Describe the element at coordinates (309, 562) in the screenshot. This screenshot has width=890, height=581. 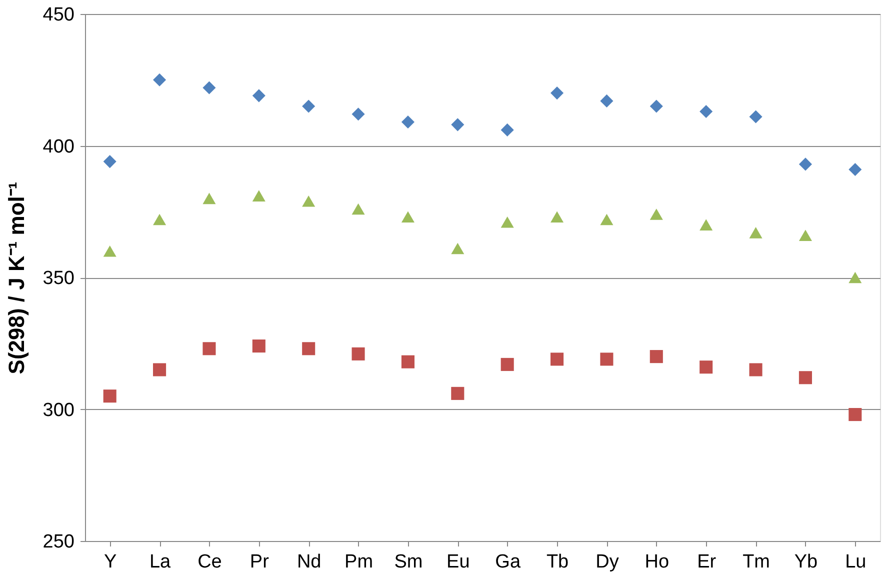
I see `x-tick-label: Nd` at that location.